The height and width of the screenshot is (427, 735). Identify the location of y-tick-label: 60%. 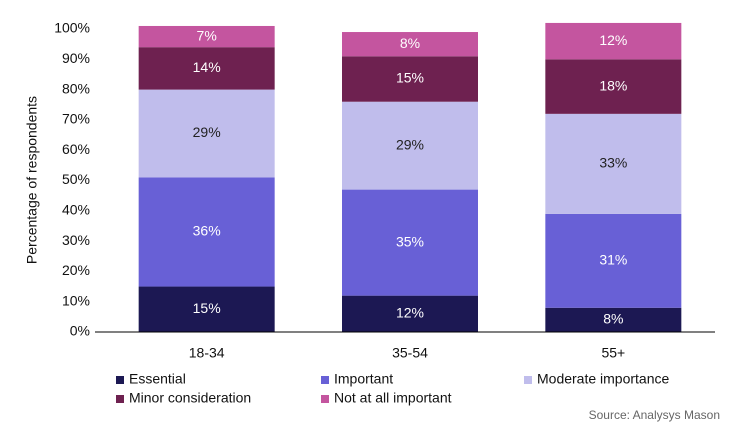
(76, 149).